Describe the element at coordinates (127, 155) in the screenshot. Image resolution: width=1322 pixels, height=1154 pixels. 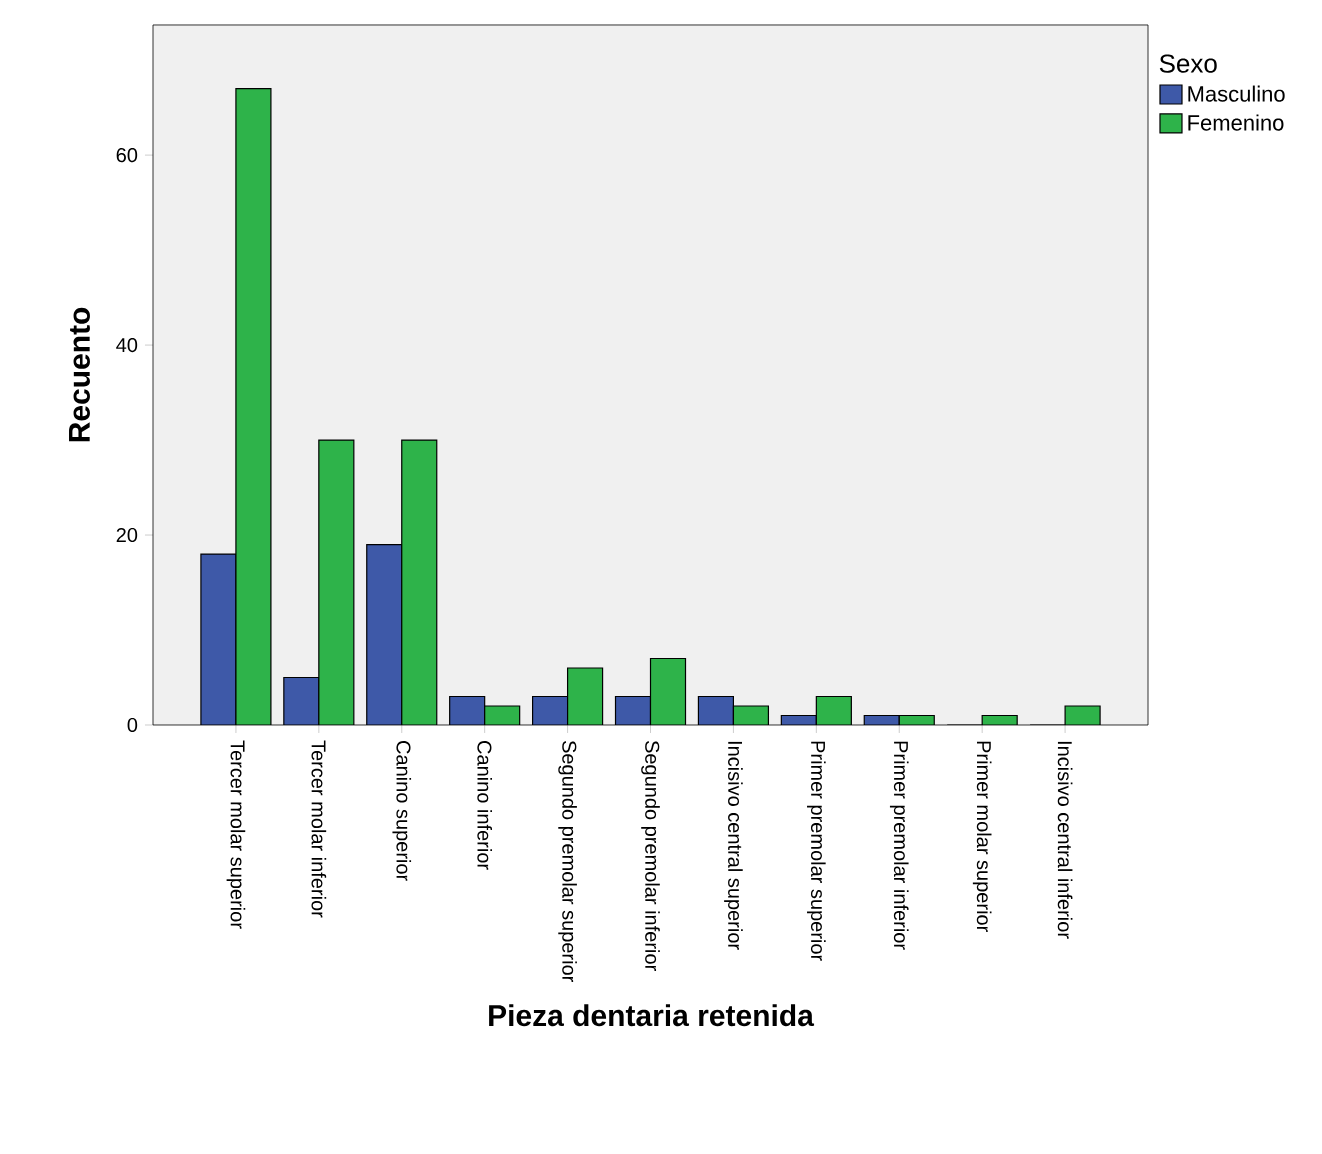
I see `y-tick-label: 60` at that location.